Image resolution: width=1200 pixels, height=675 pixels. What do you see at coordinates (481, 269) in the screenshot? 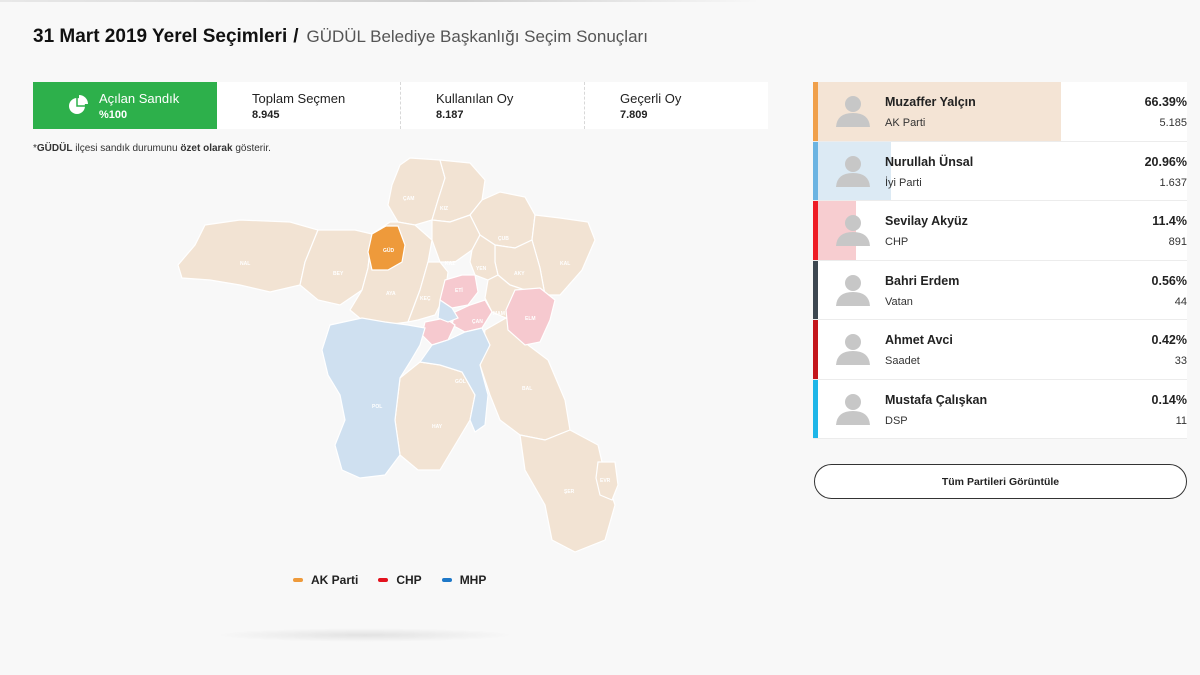
I see `svg-text: YEN` at bounding box center [481, 269].